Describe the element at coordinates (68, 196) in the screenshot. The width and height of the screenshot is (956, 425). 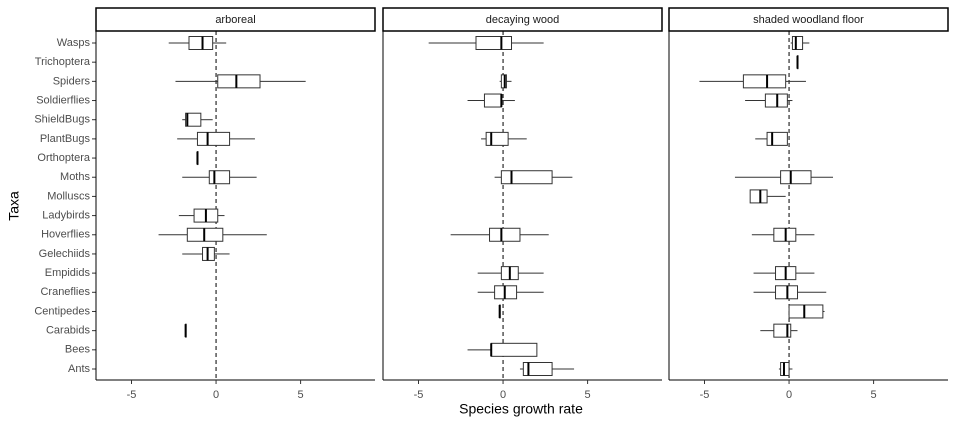
I see `y-tick-label: Molluscs` at that location.